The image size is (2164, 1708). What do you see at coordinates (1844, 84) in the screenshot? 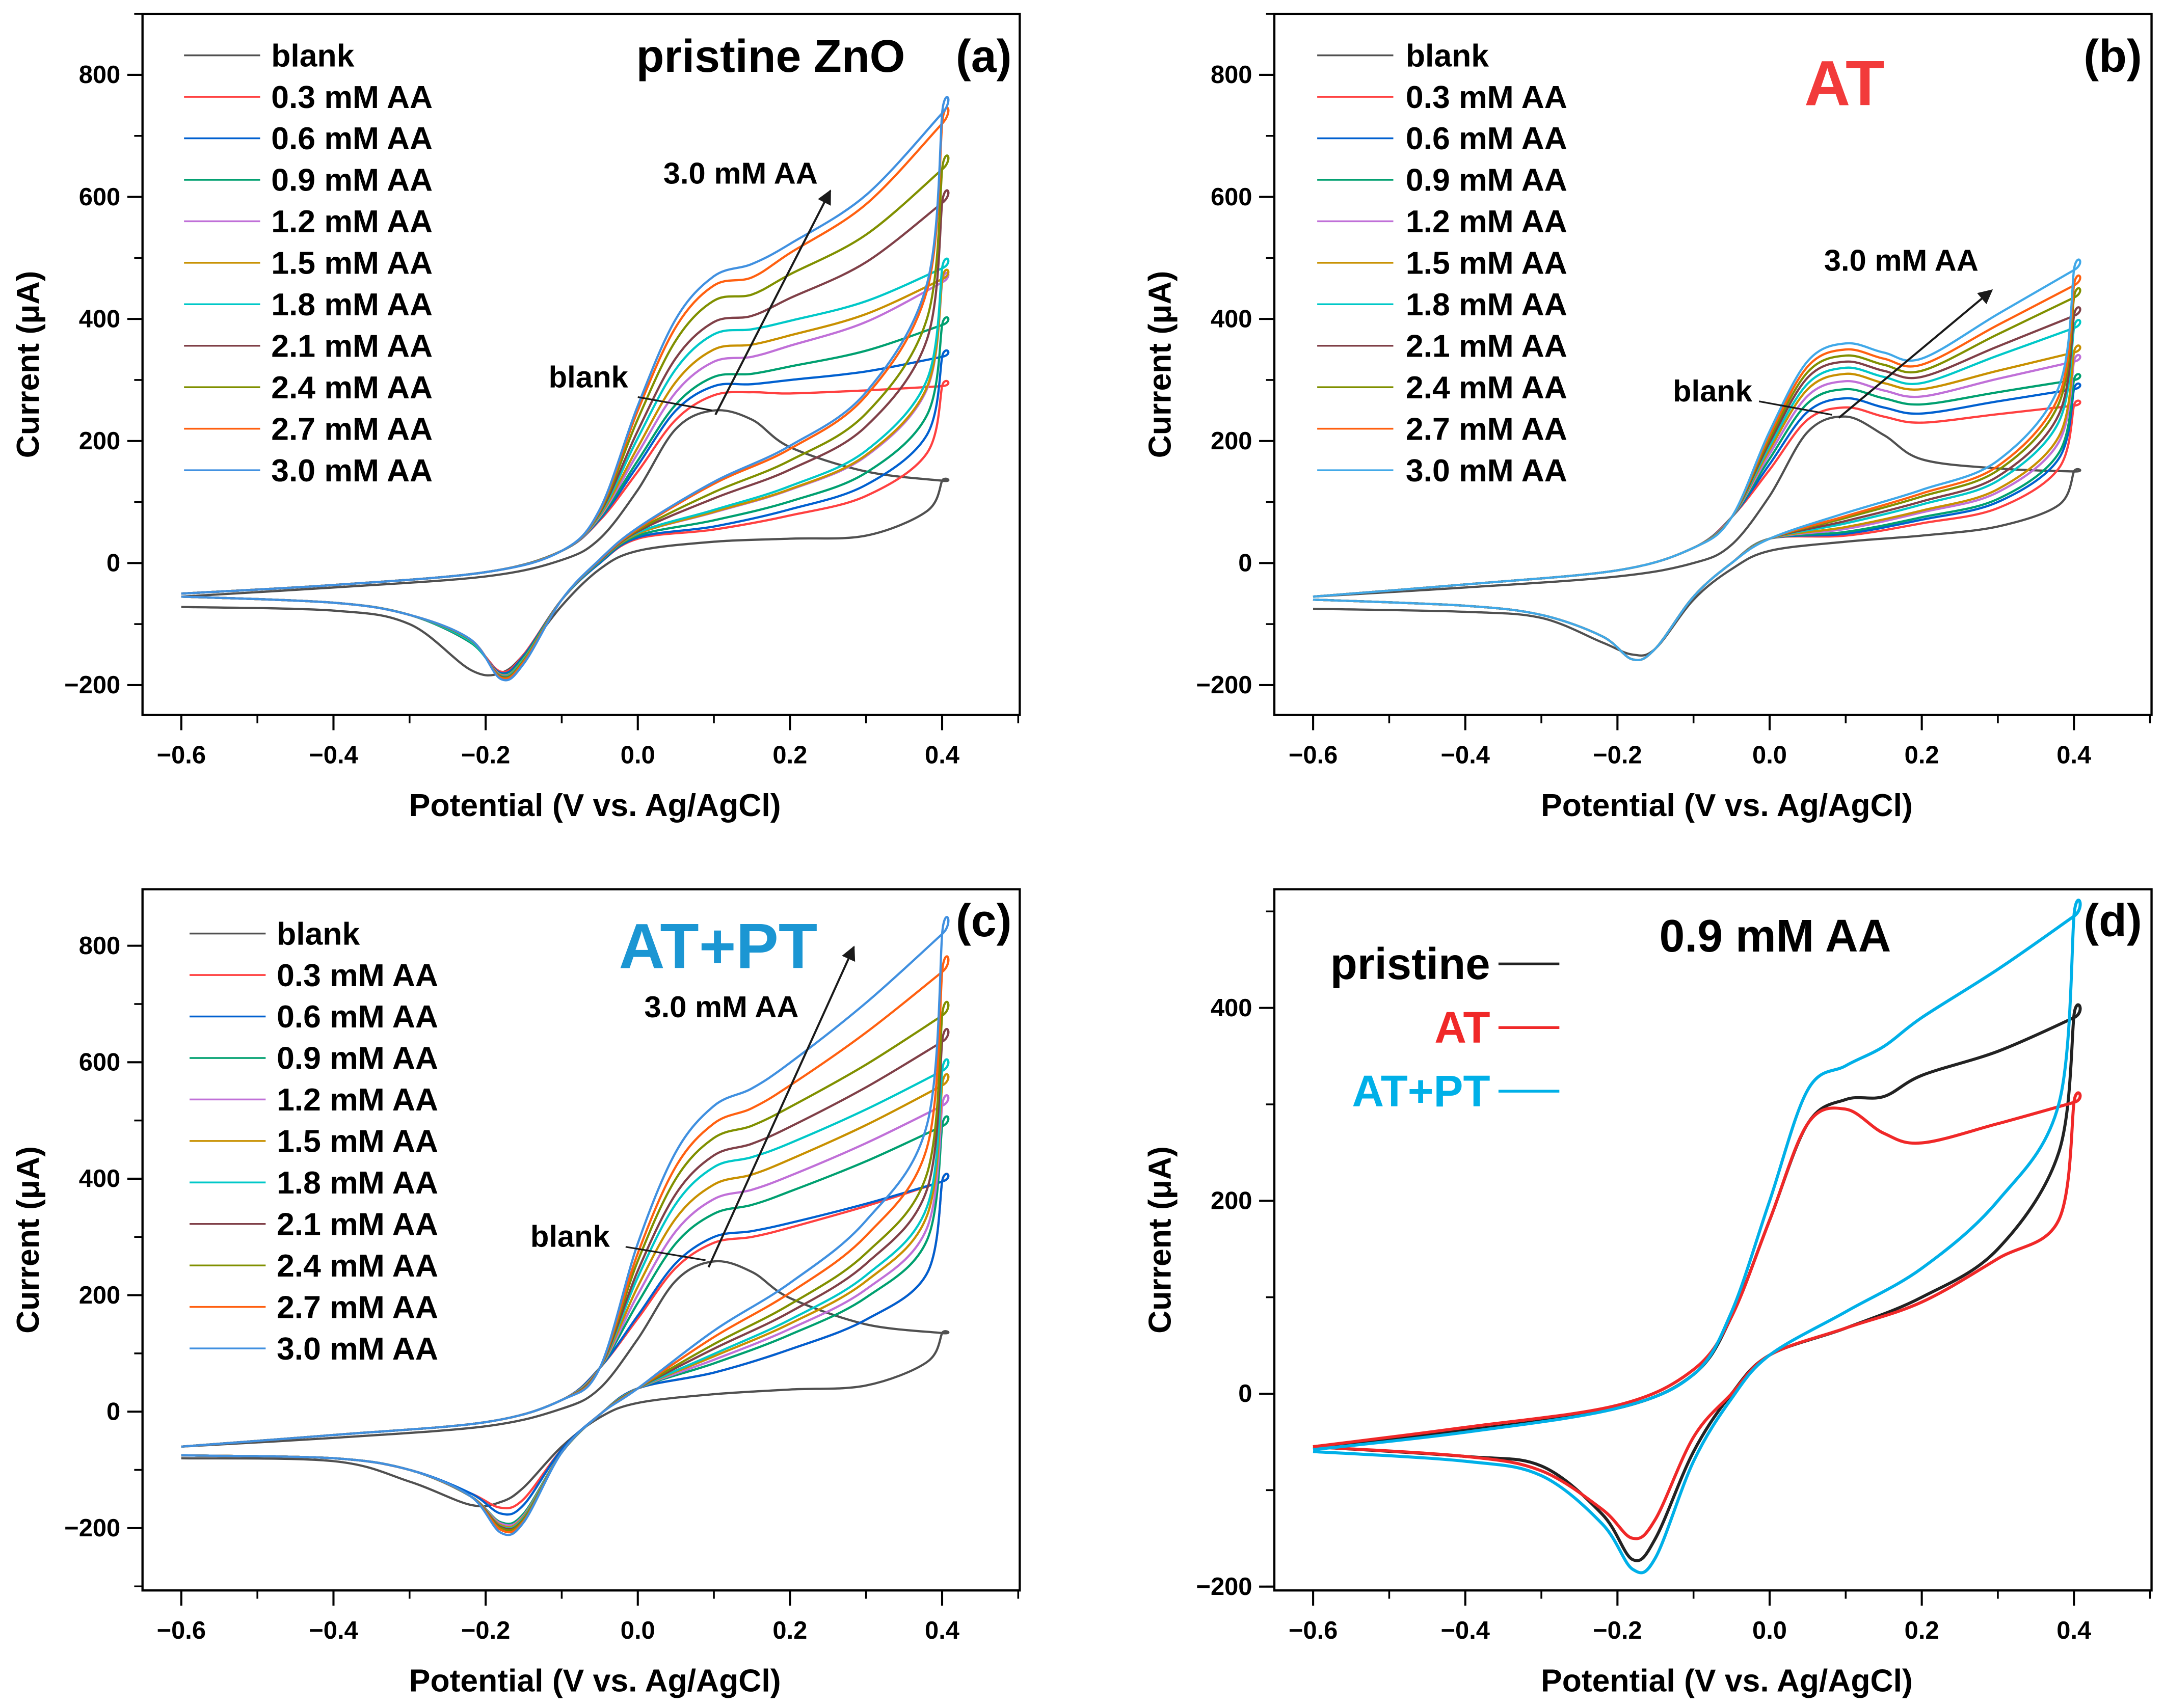
I see `panel-title: AT` at bounding box center [1844, 84].